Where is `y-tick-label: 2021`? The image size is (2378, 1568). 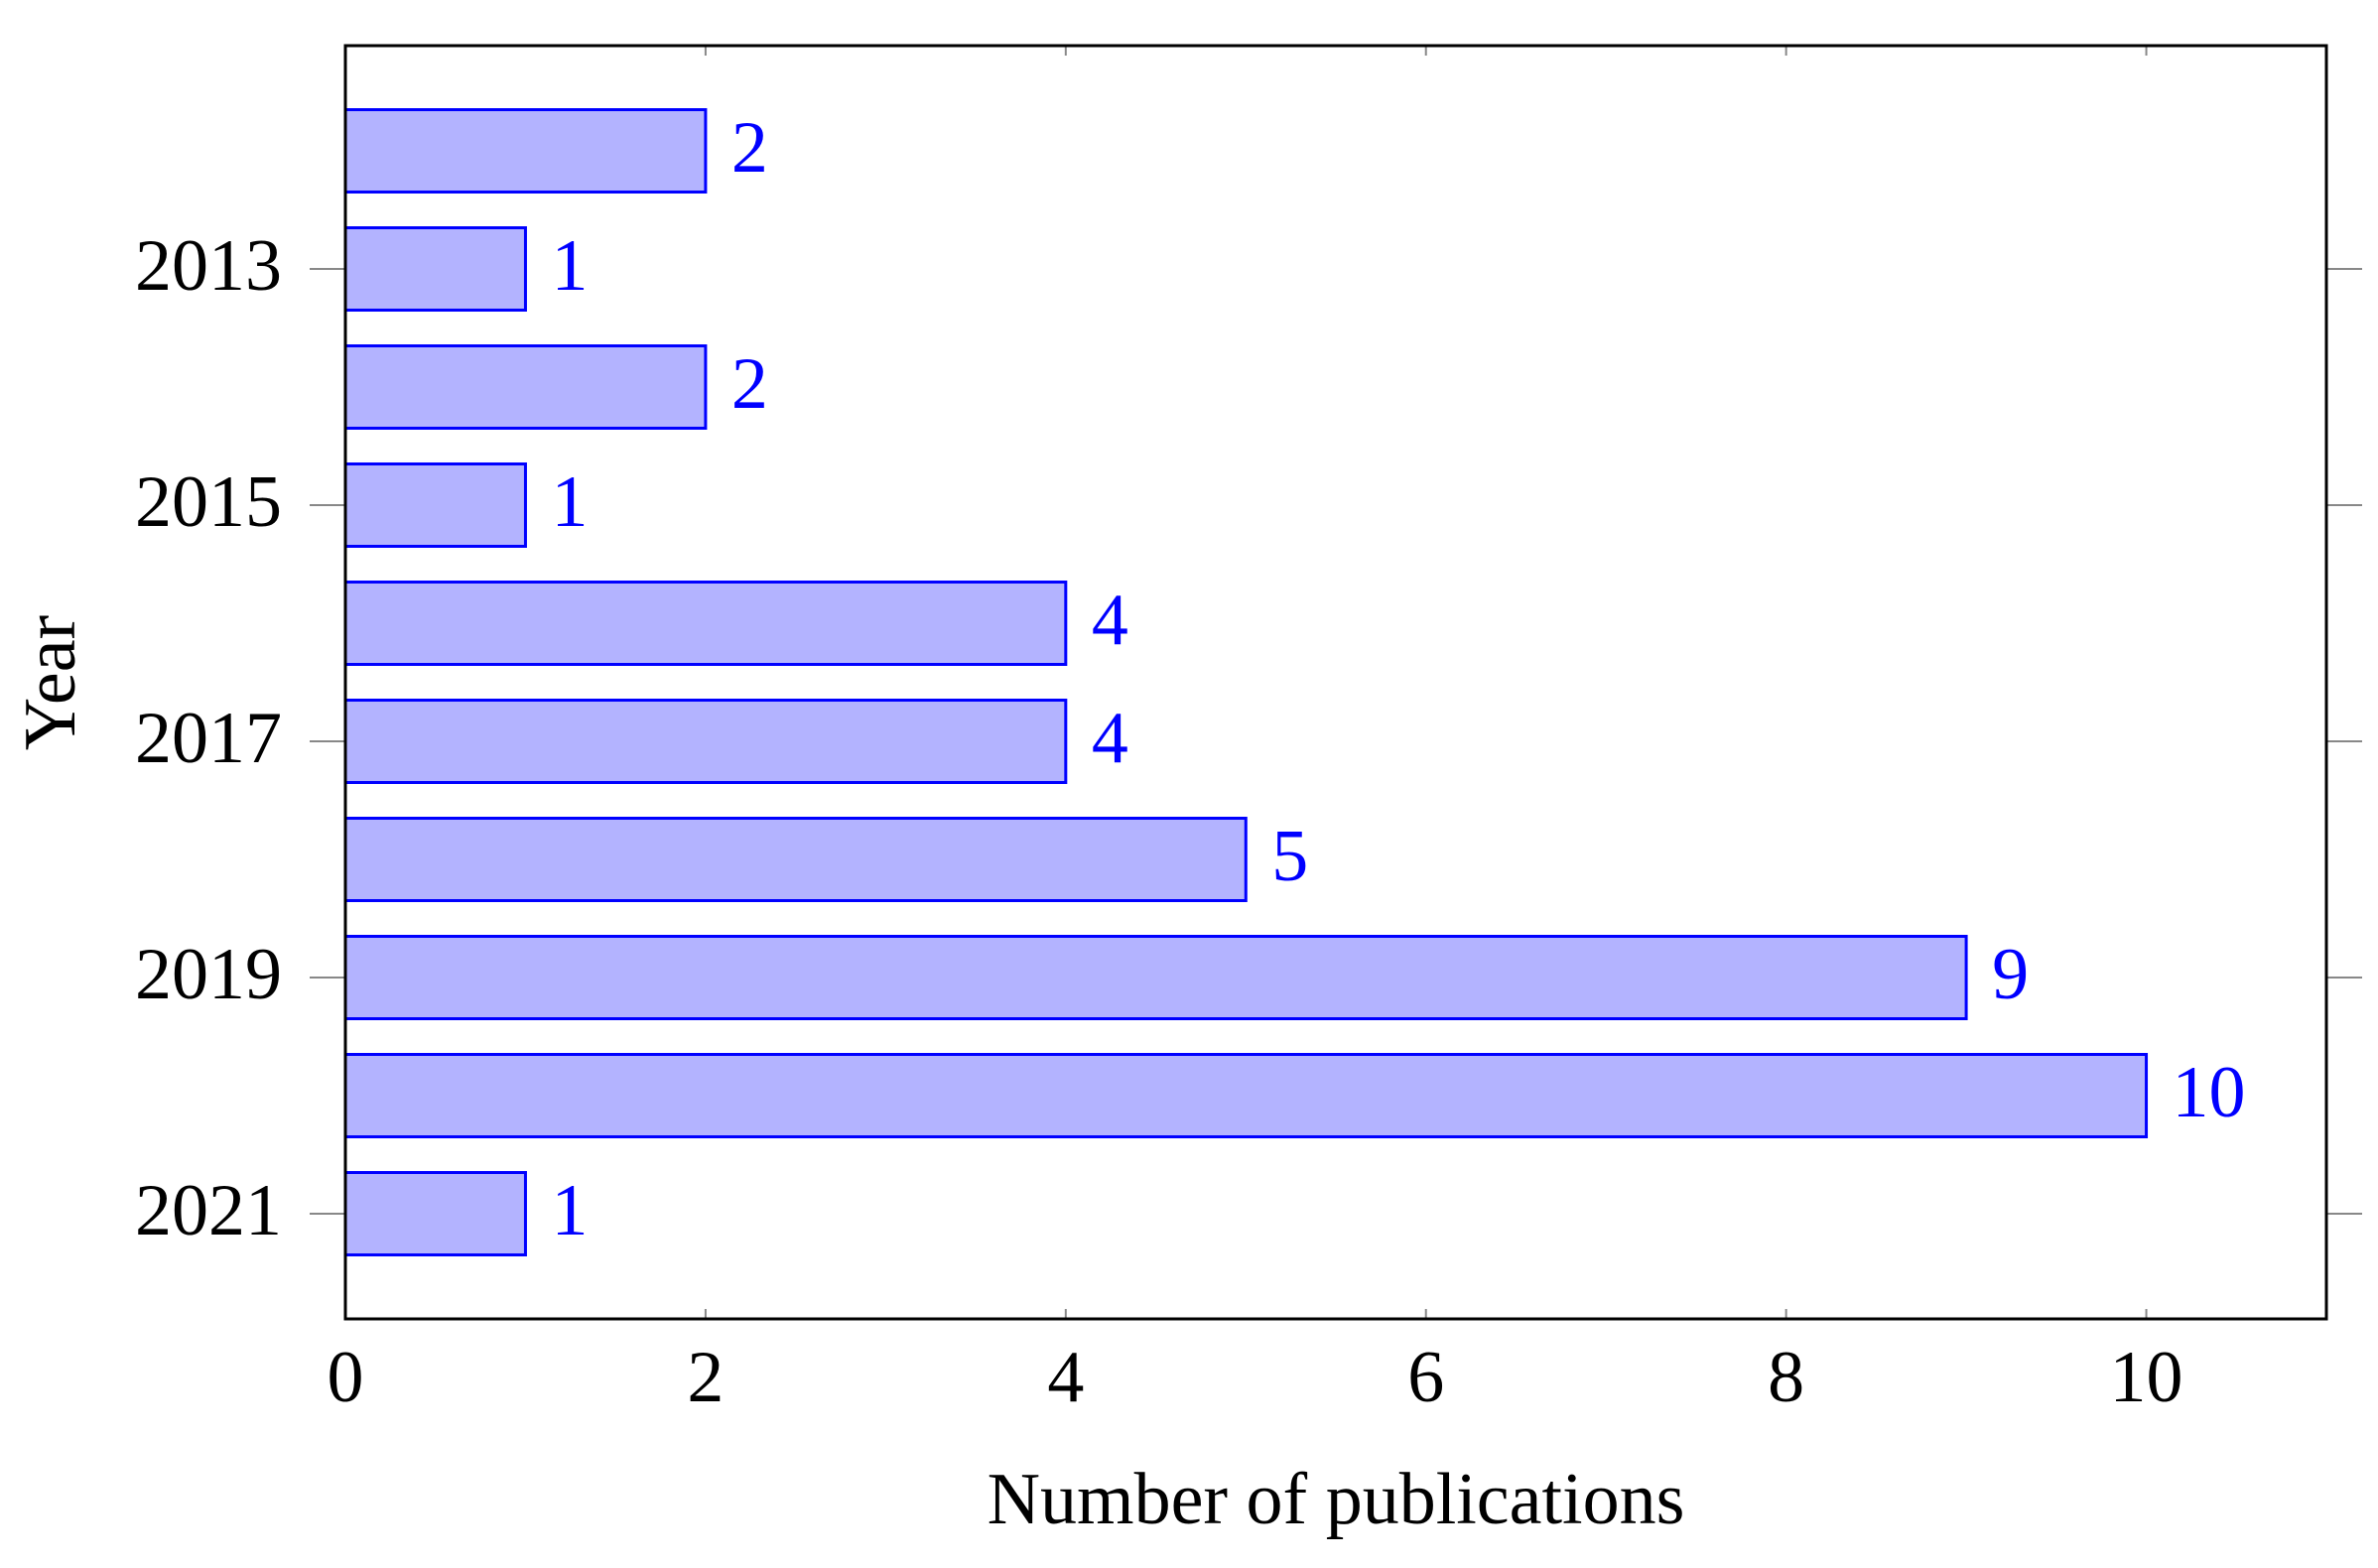
y-tick-label: 2021 is located at coordinates (208, 1210).